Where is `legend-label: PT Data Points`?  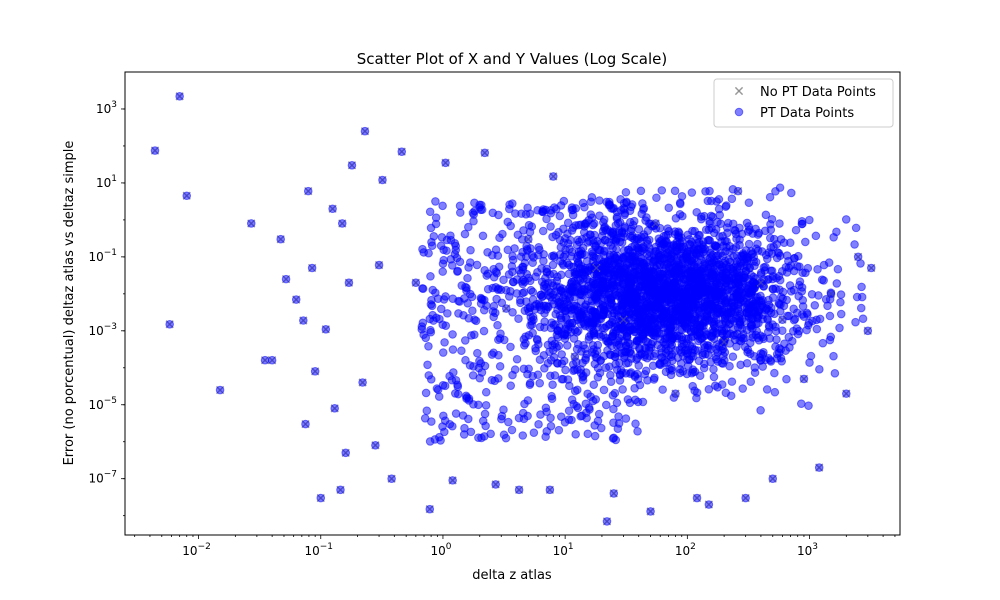
legend-label: PT Data Points is located at coordinates (807, 113).